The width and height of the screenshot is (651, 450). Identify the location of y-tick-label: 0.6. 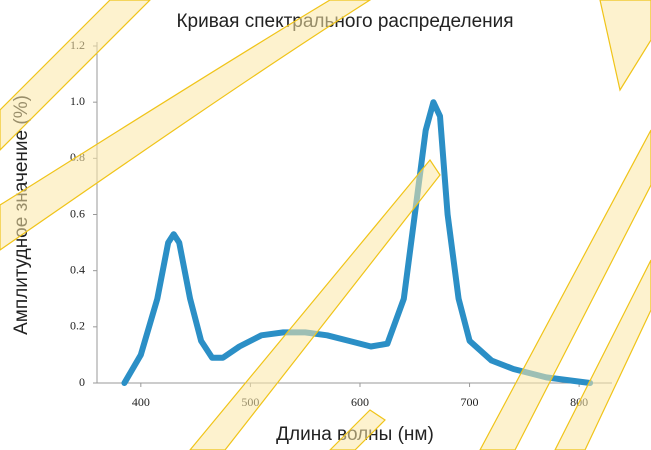
(77, 213).